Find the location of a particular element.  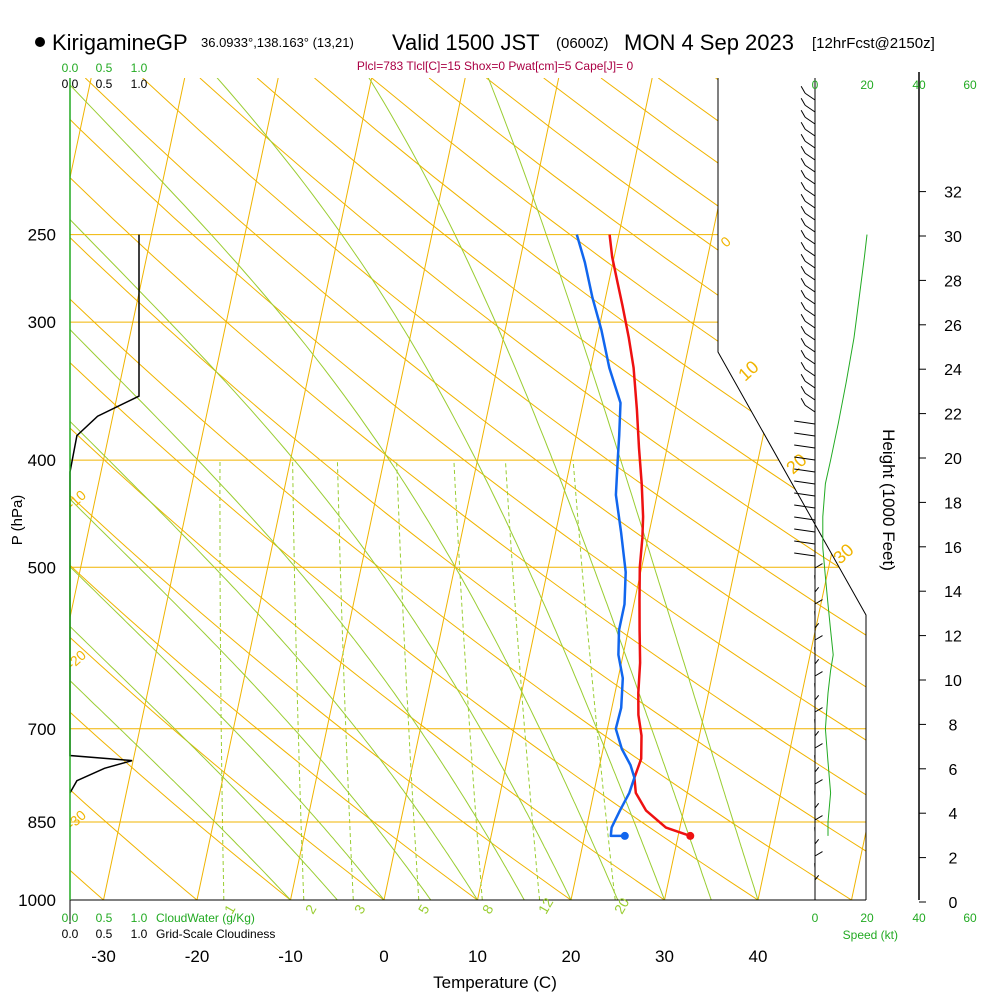

cloudiness is located at coordinates (104, 489).